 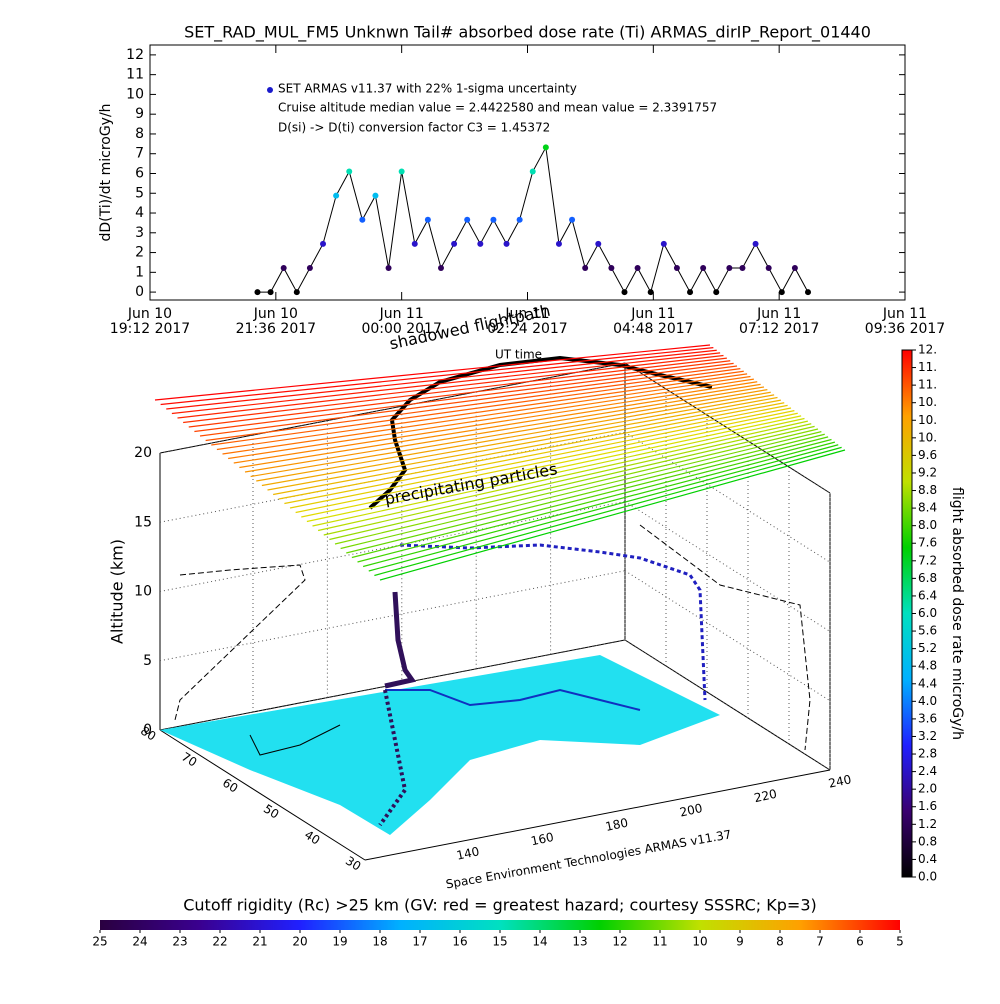 I want to click on flight-track-climb, so click(x=400, y=640).